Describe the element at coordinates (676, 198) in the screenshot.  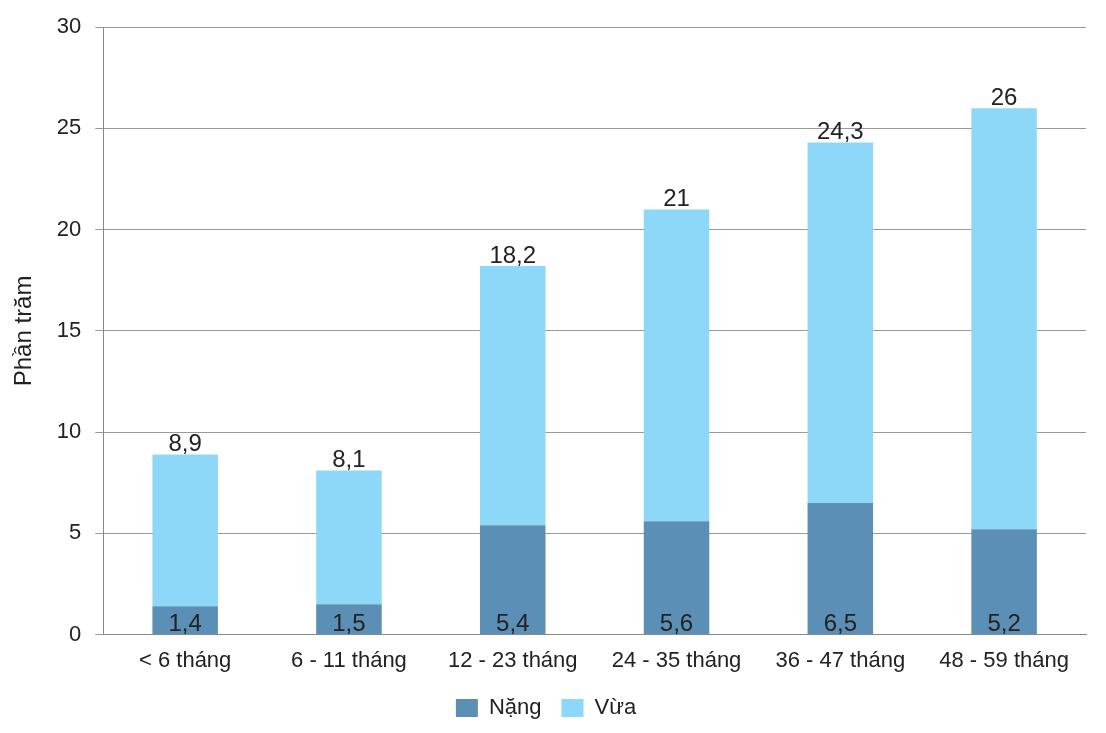
I see `total-label: 21` at that location.